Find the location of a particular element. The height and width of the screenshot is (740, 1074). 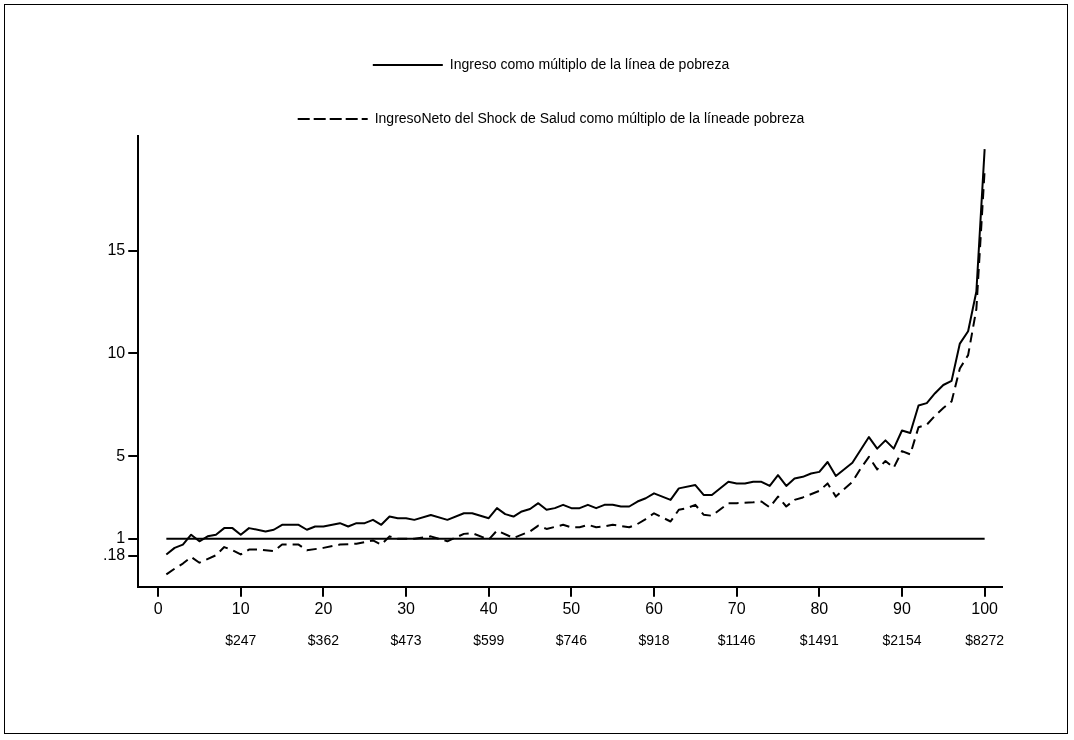

x-tick-label: 70 is located at coordinates (736, 608).